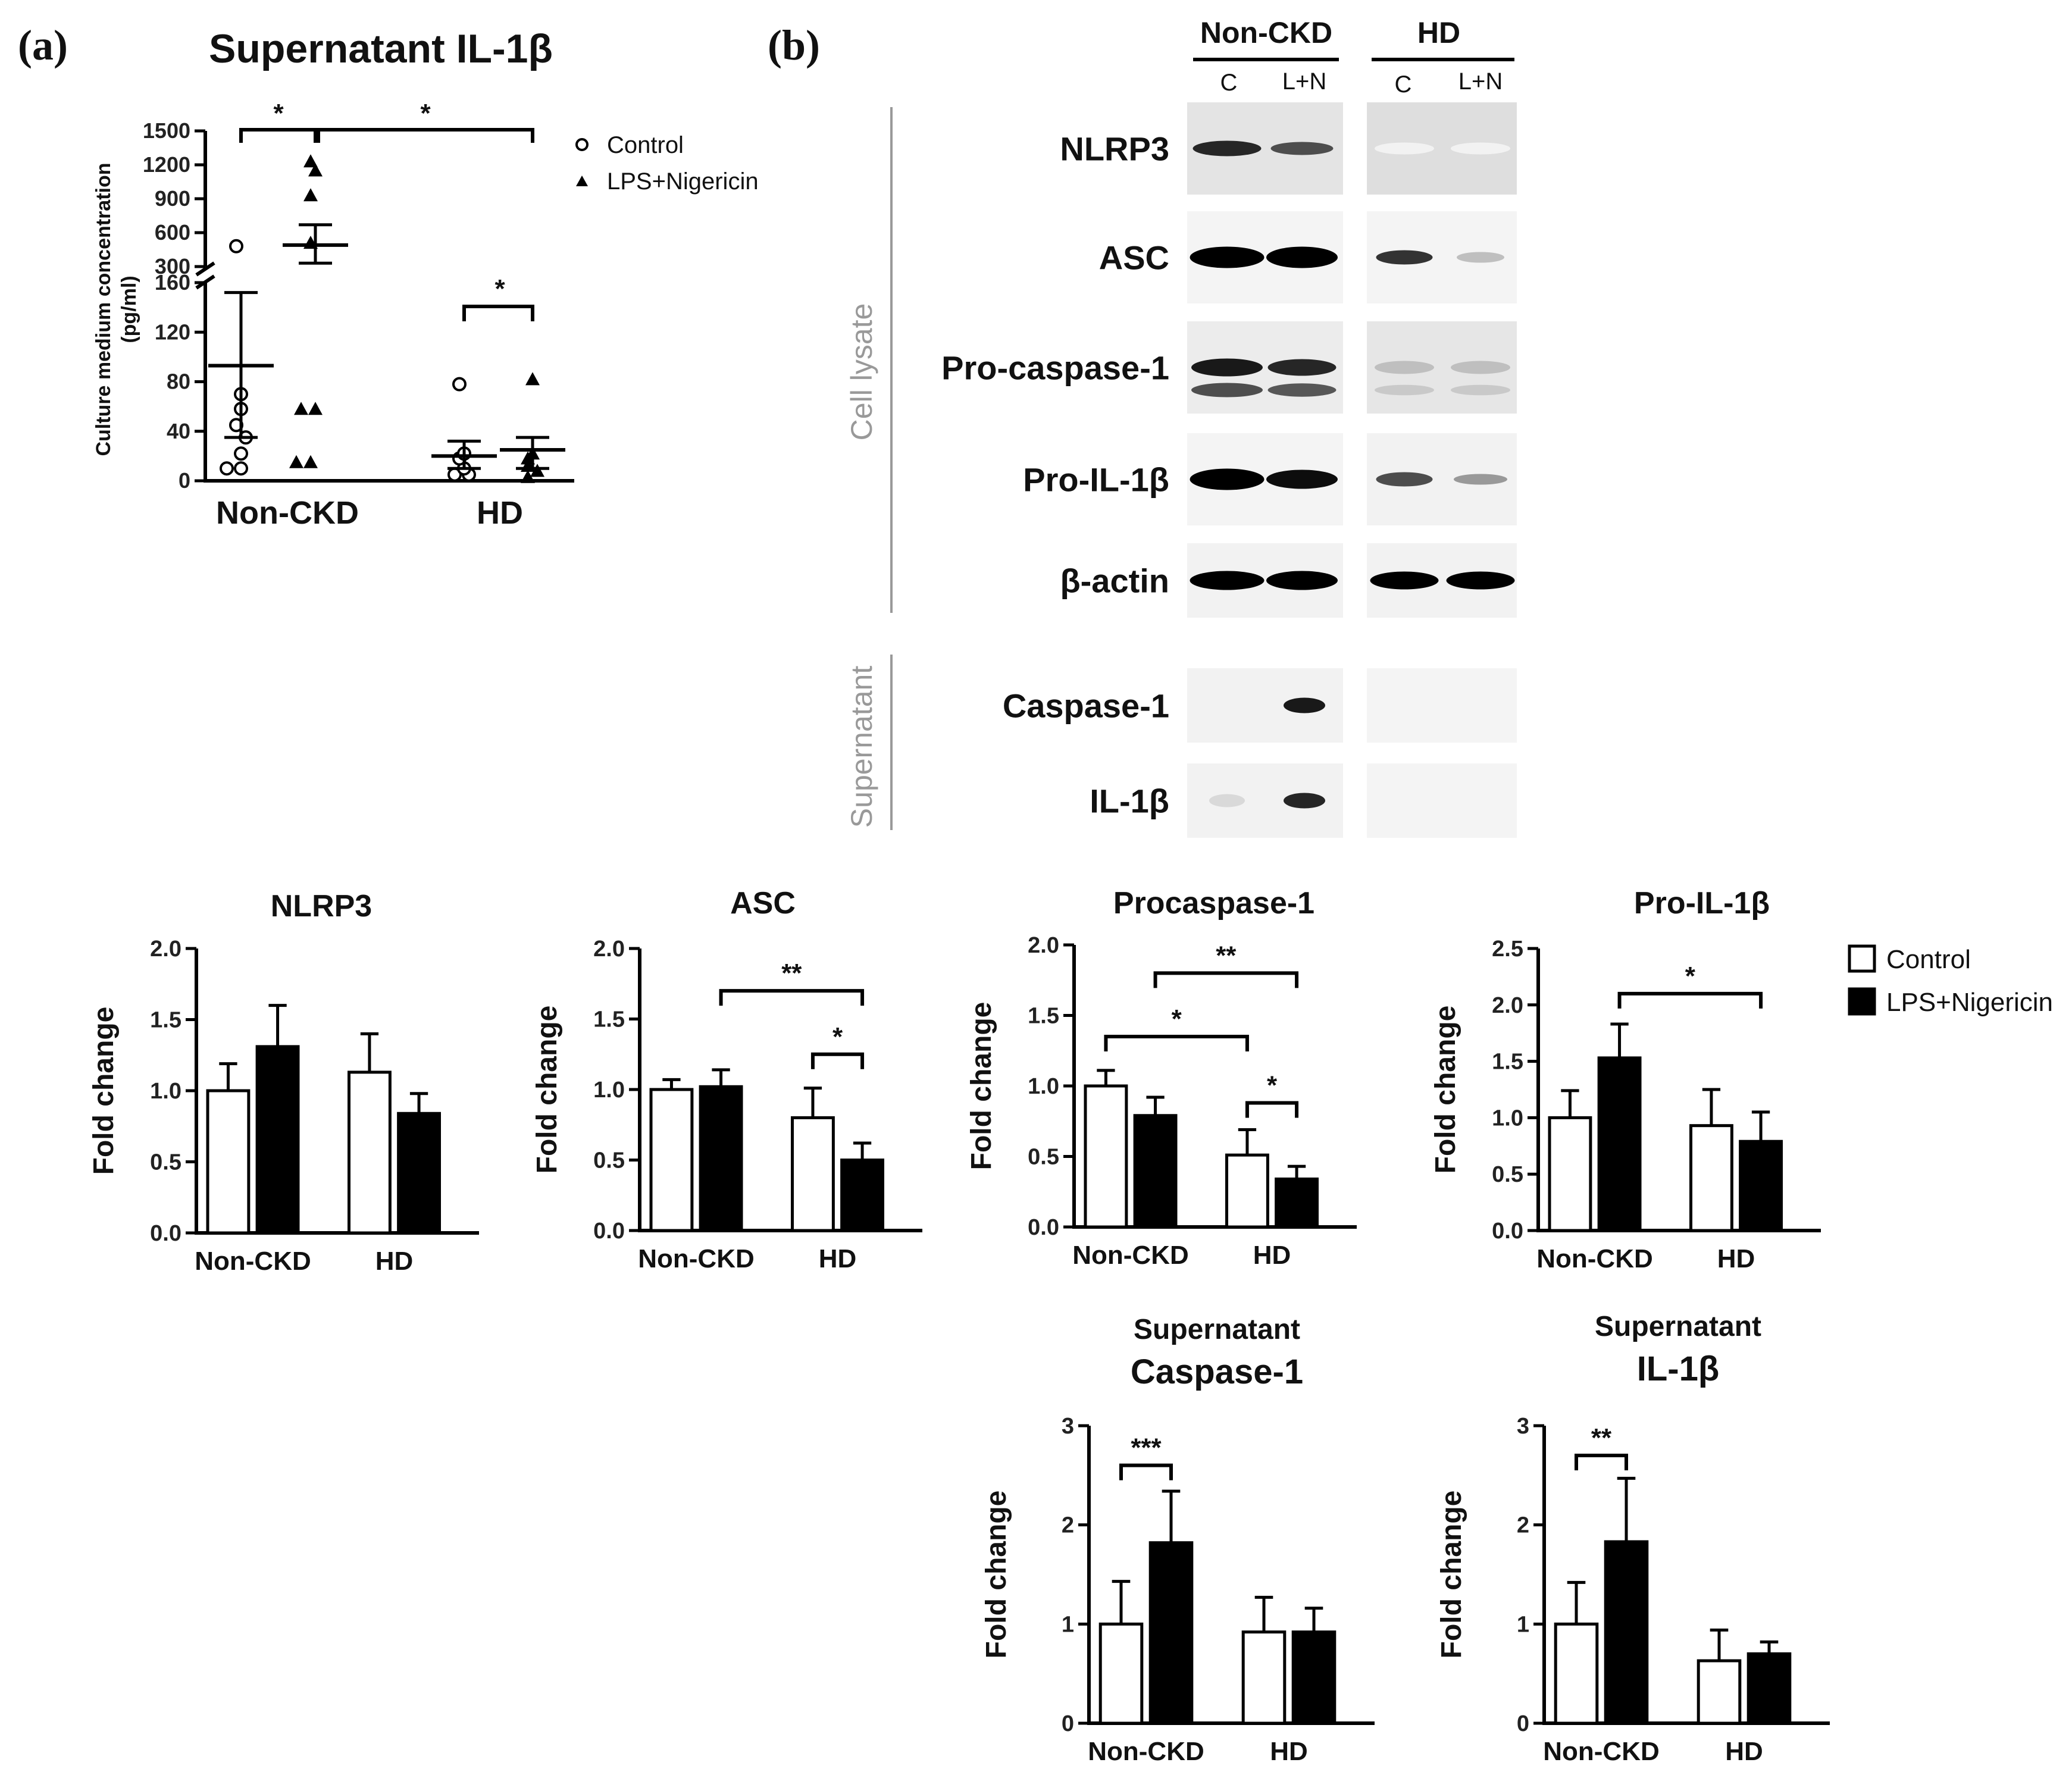 This screenshot has width=2072, height=1775. Describe the element at coordinates (500, 513) in the screenshot. I see `scatter-group-label-hd: HD` at that location.